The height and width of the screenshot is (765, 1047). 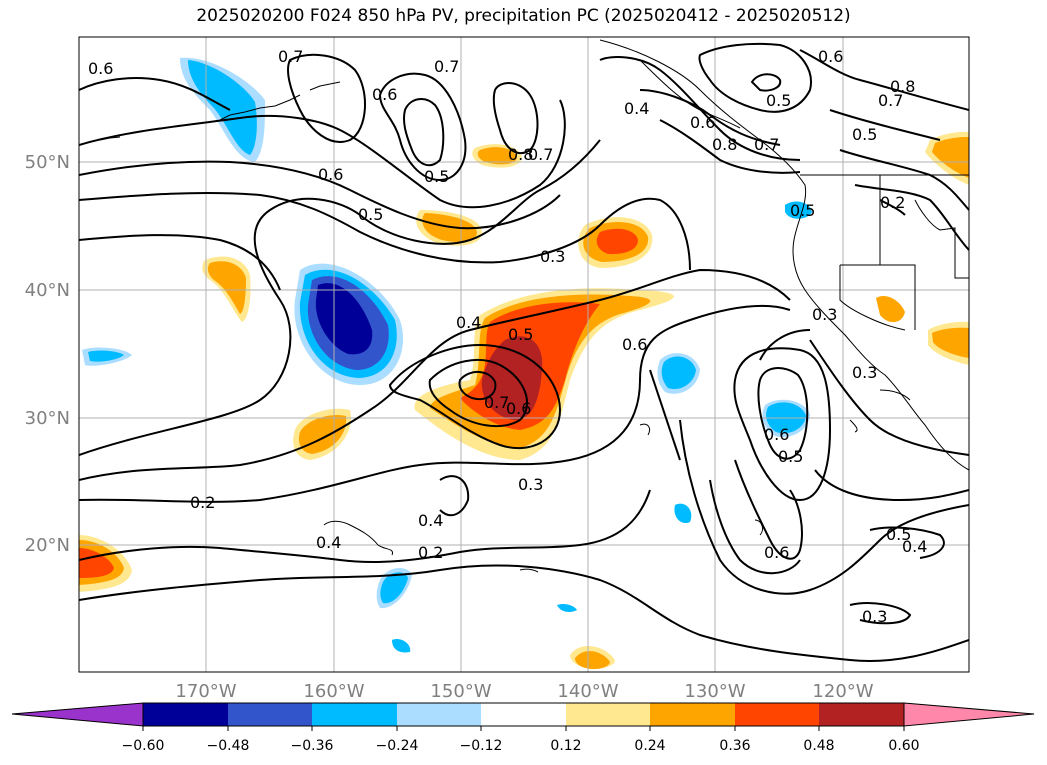 I want to click on lat-label-20n: 20°N, so click(x=47, y=545).